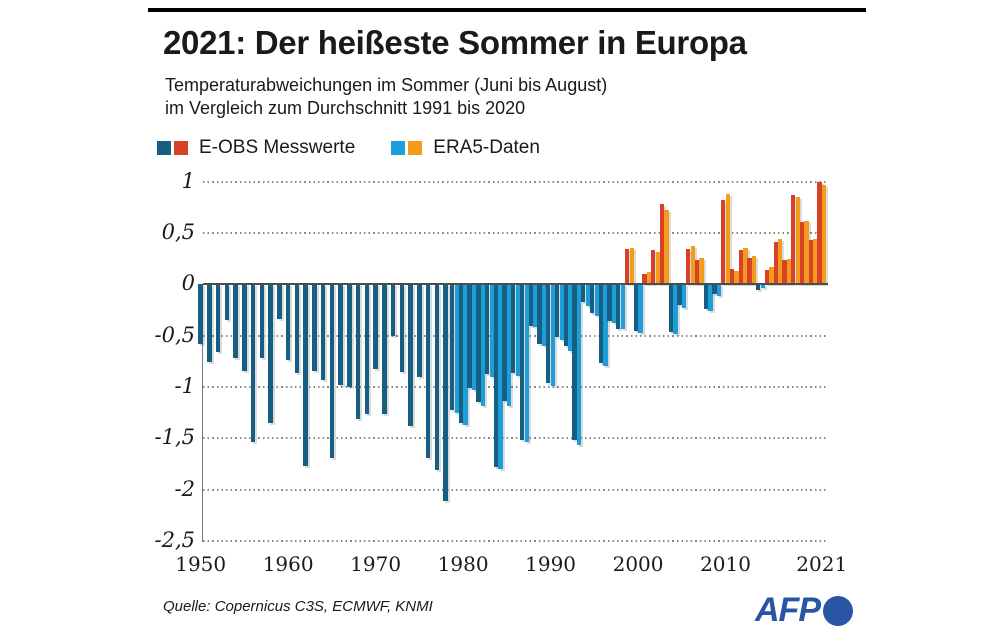 The image size is (1000, 630). Describe the element at coordinates (188, 283) in the screenshot. I see `y-axis-tick-label: 0` at that location.